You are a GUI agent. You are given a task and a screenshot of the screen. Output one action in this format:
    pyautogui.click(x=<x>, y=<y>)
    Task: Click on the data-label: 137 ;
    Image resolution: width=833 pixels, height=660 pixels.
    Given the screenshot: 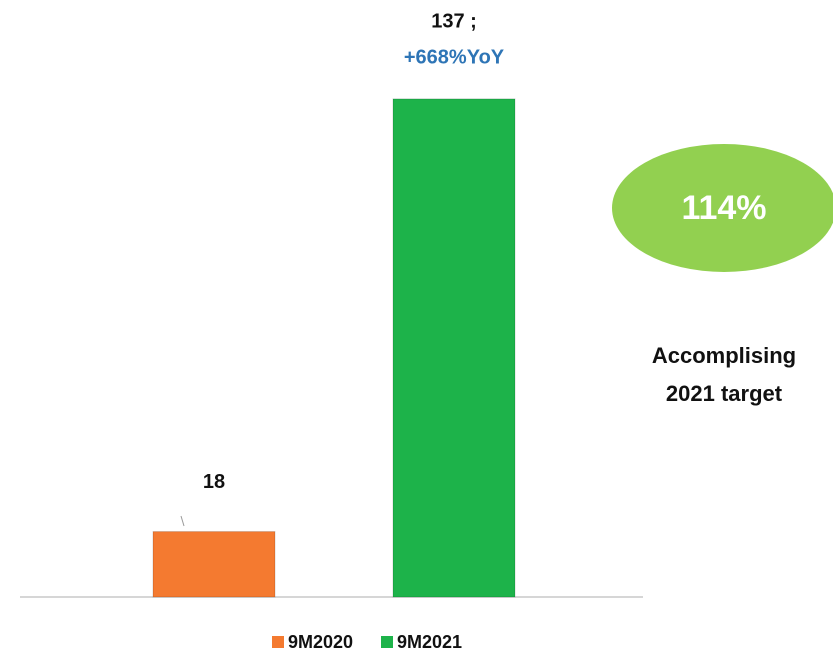 What is the action you would take?
    pyautogui.click(x=454, y=21)
    